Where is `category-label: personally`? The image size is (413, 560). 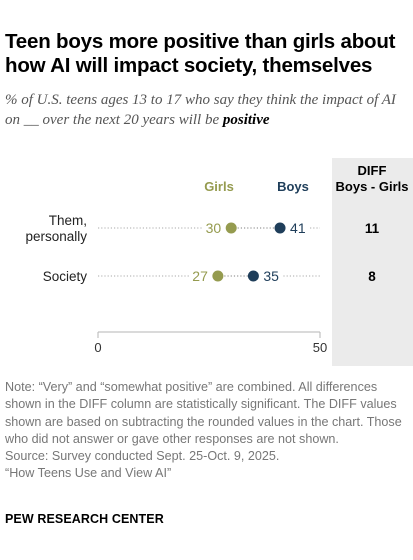
category-label: personally is located at coordinates (56, 236).